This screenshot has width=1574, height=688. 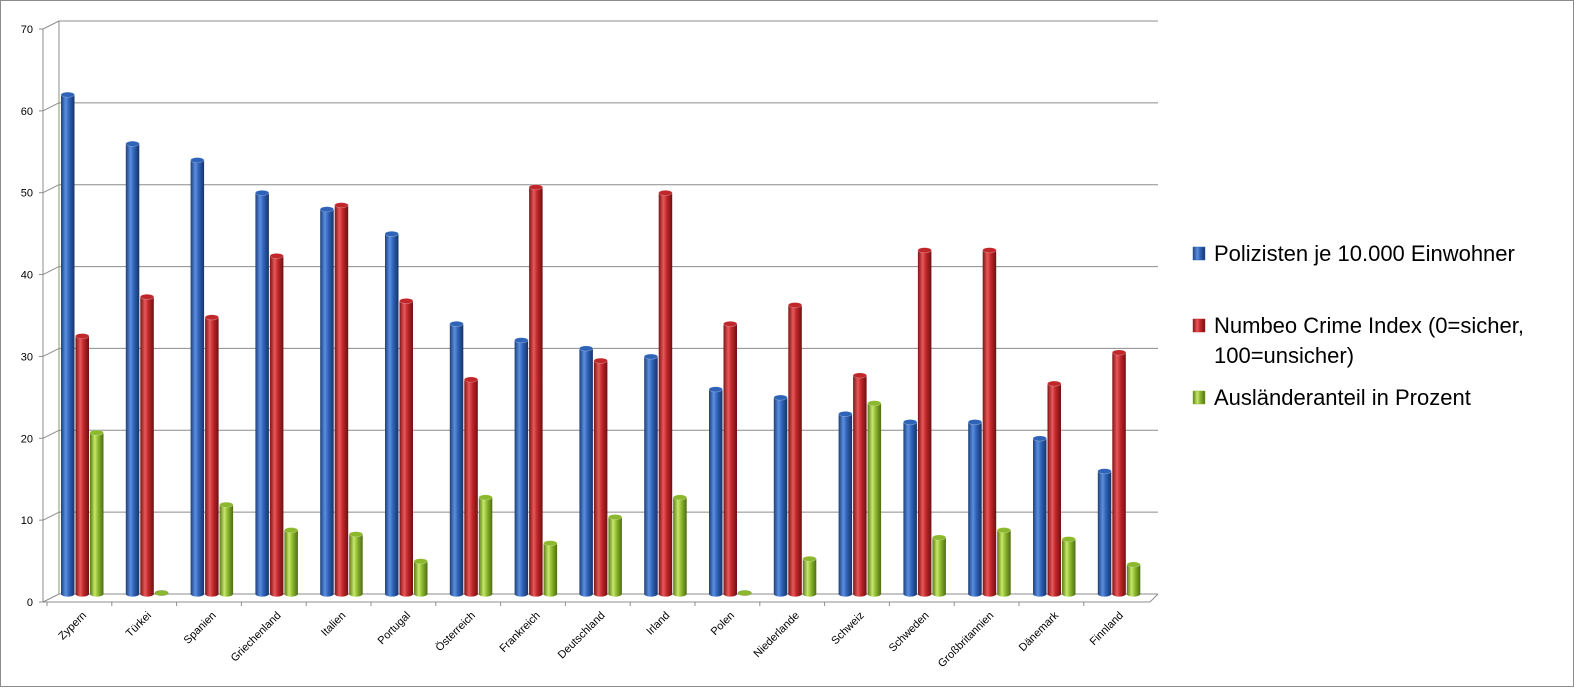 I want to click on y-tick-label: 30, so click(x=27, y=357).